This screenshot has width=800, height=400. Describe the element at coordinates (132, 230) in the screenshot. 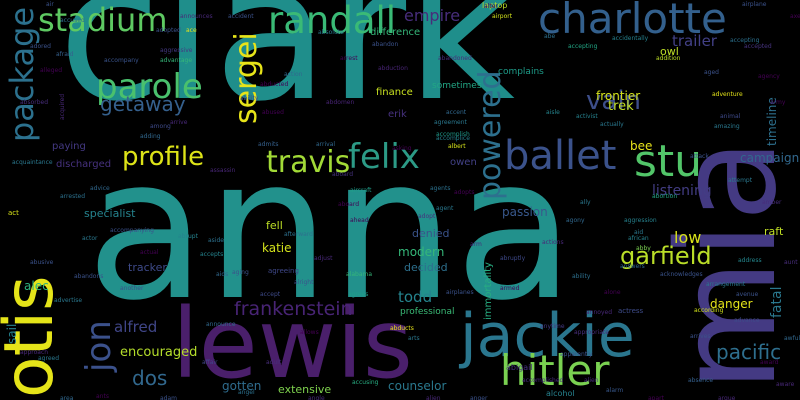

I see `word-accompanying: accompanying` at that location.